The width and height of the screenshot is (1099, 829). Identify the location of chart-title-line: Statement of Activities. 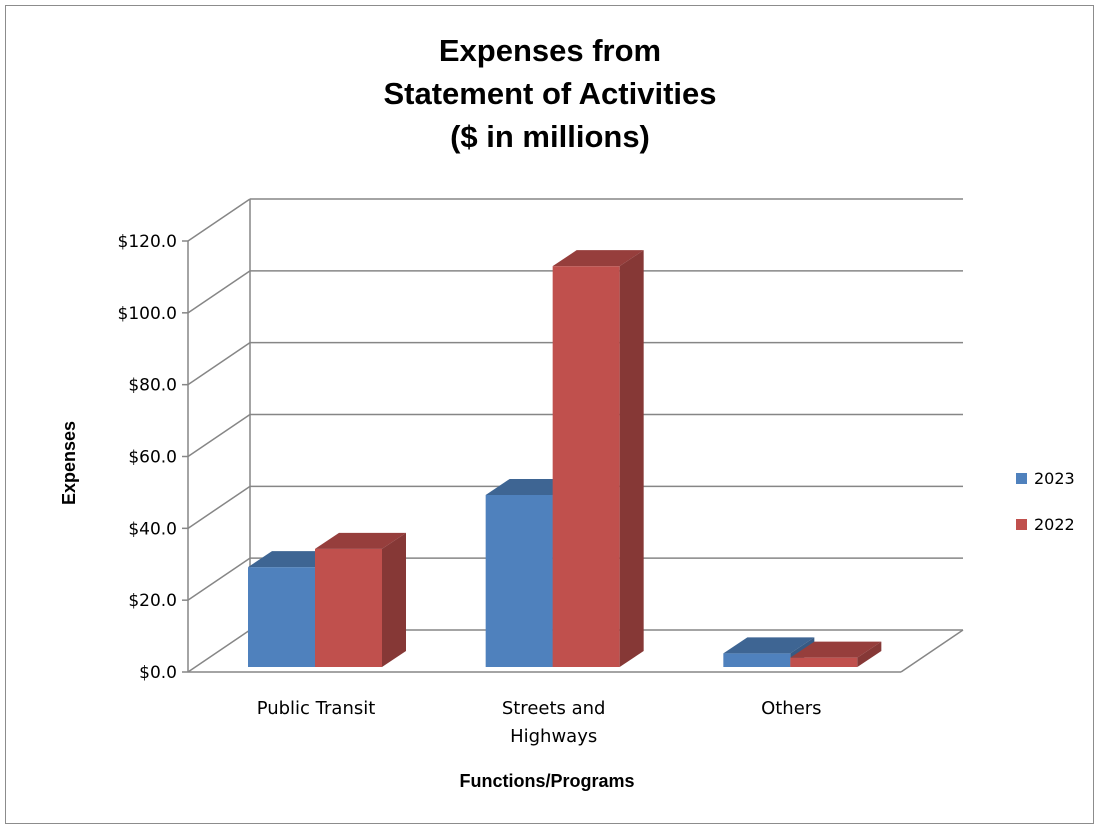
(549, 93).